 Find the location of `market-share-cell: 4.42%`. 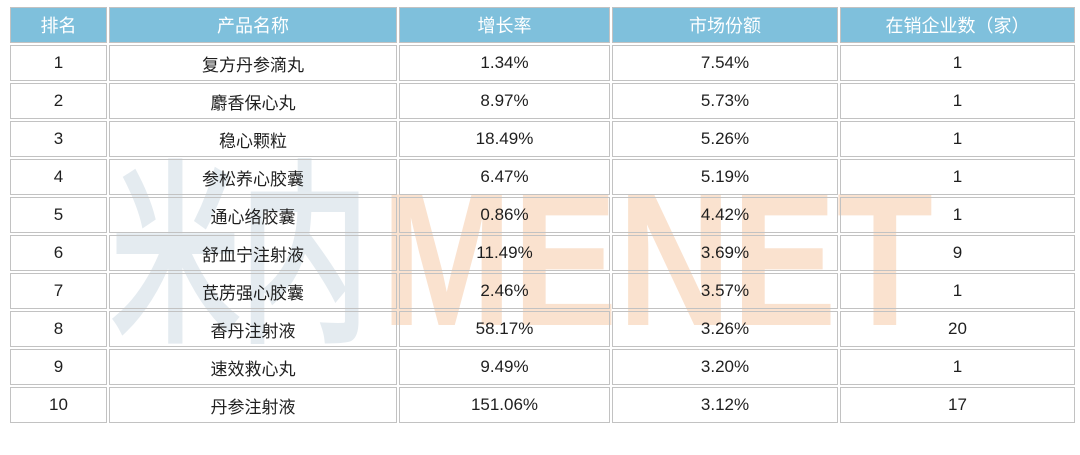

market-share-cell: 4.42% is located at coordinates (725, 215).